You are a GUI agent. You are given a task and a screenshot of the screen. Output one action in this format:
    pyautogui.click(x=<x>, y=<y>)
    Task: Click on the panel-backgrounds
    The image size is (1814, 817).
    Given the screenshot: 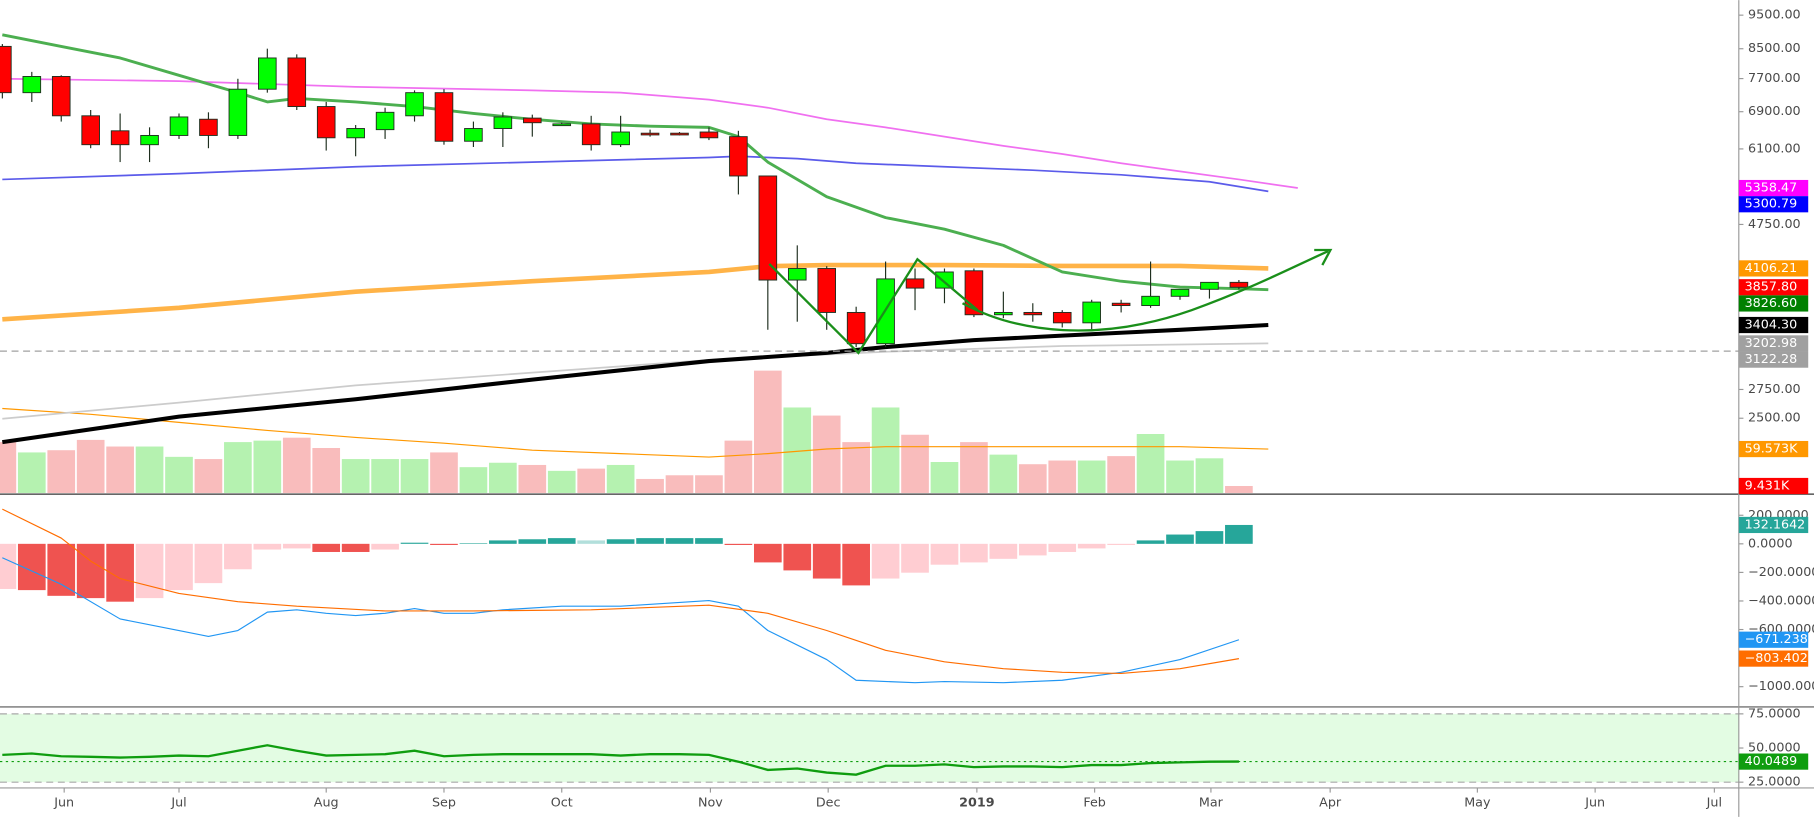 What is the action you would take?
    pyautogui.click(x=869, y=748)
    